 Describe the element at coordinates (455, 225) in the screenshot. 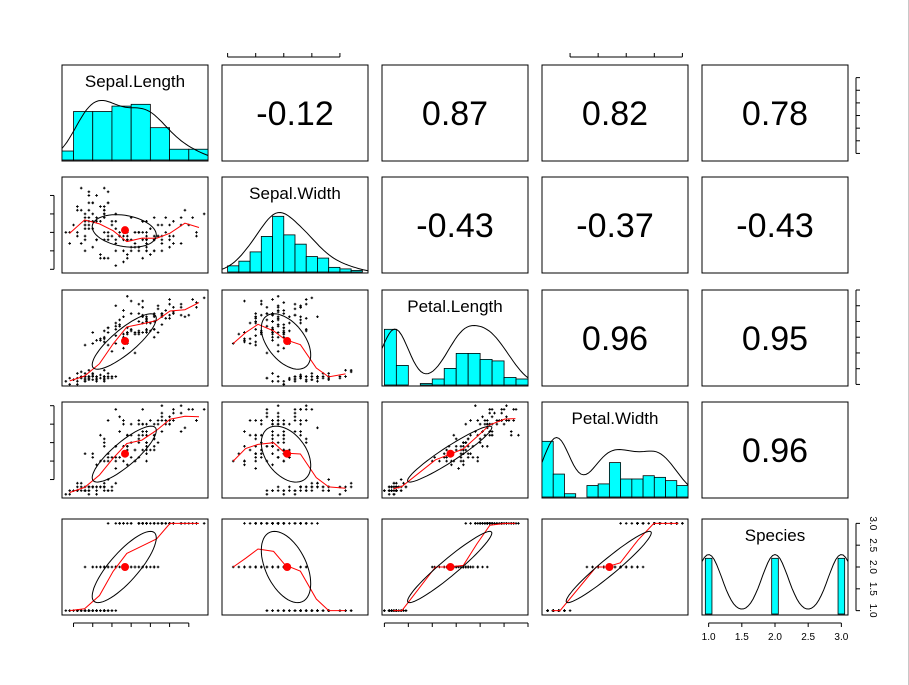

I see `panel-sepal-width-vs-petal-length: -0.43` at that location.